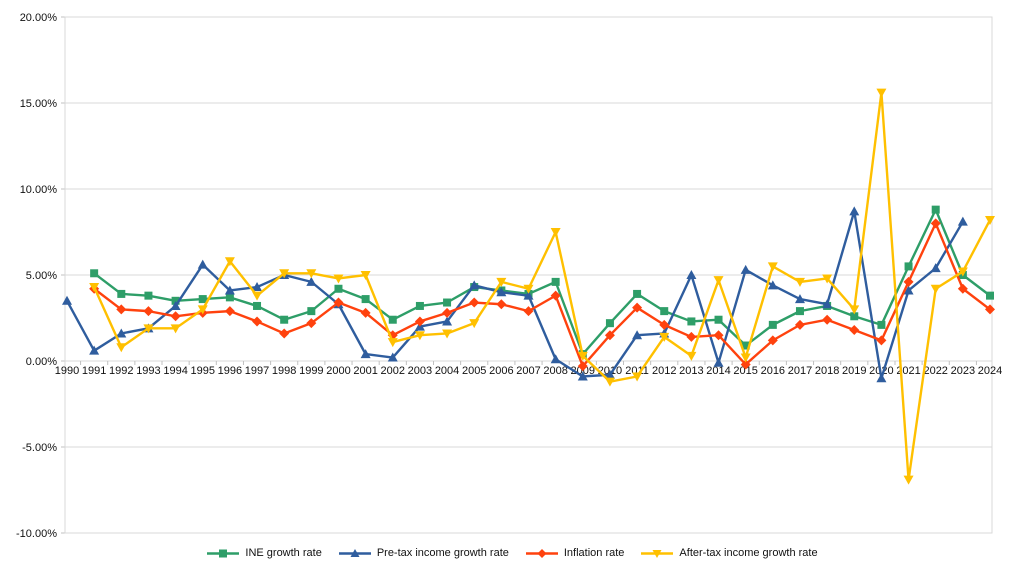  What do you see at coordinates (718, 371) in the screenshot?
I see `x-tick-label: 2014` at bounding box center [718, 371].